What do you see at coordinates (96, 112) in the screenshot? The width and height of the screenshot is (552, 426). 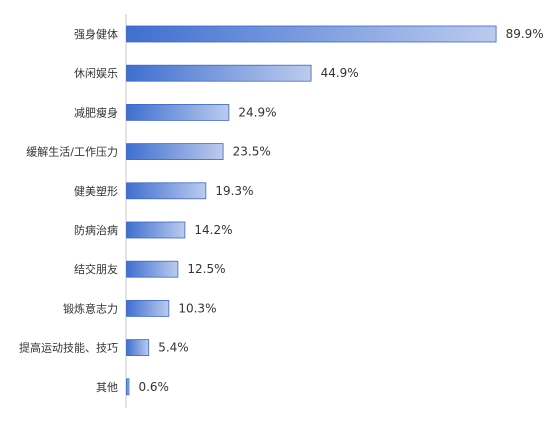 I see `category-label: 减肥瘦身` at bounding box center [96, 112].